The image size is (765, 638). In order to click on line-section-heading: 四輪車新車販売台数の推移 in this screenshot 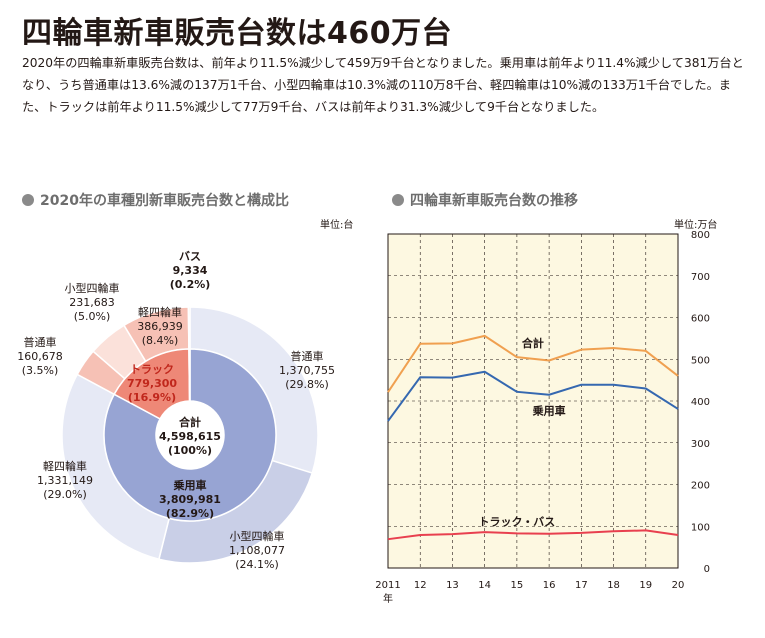, I will do `click(485, 200)`.